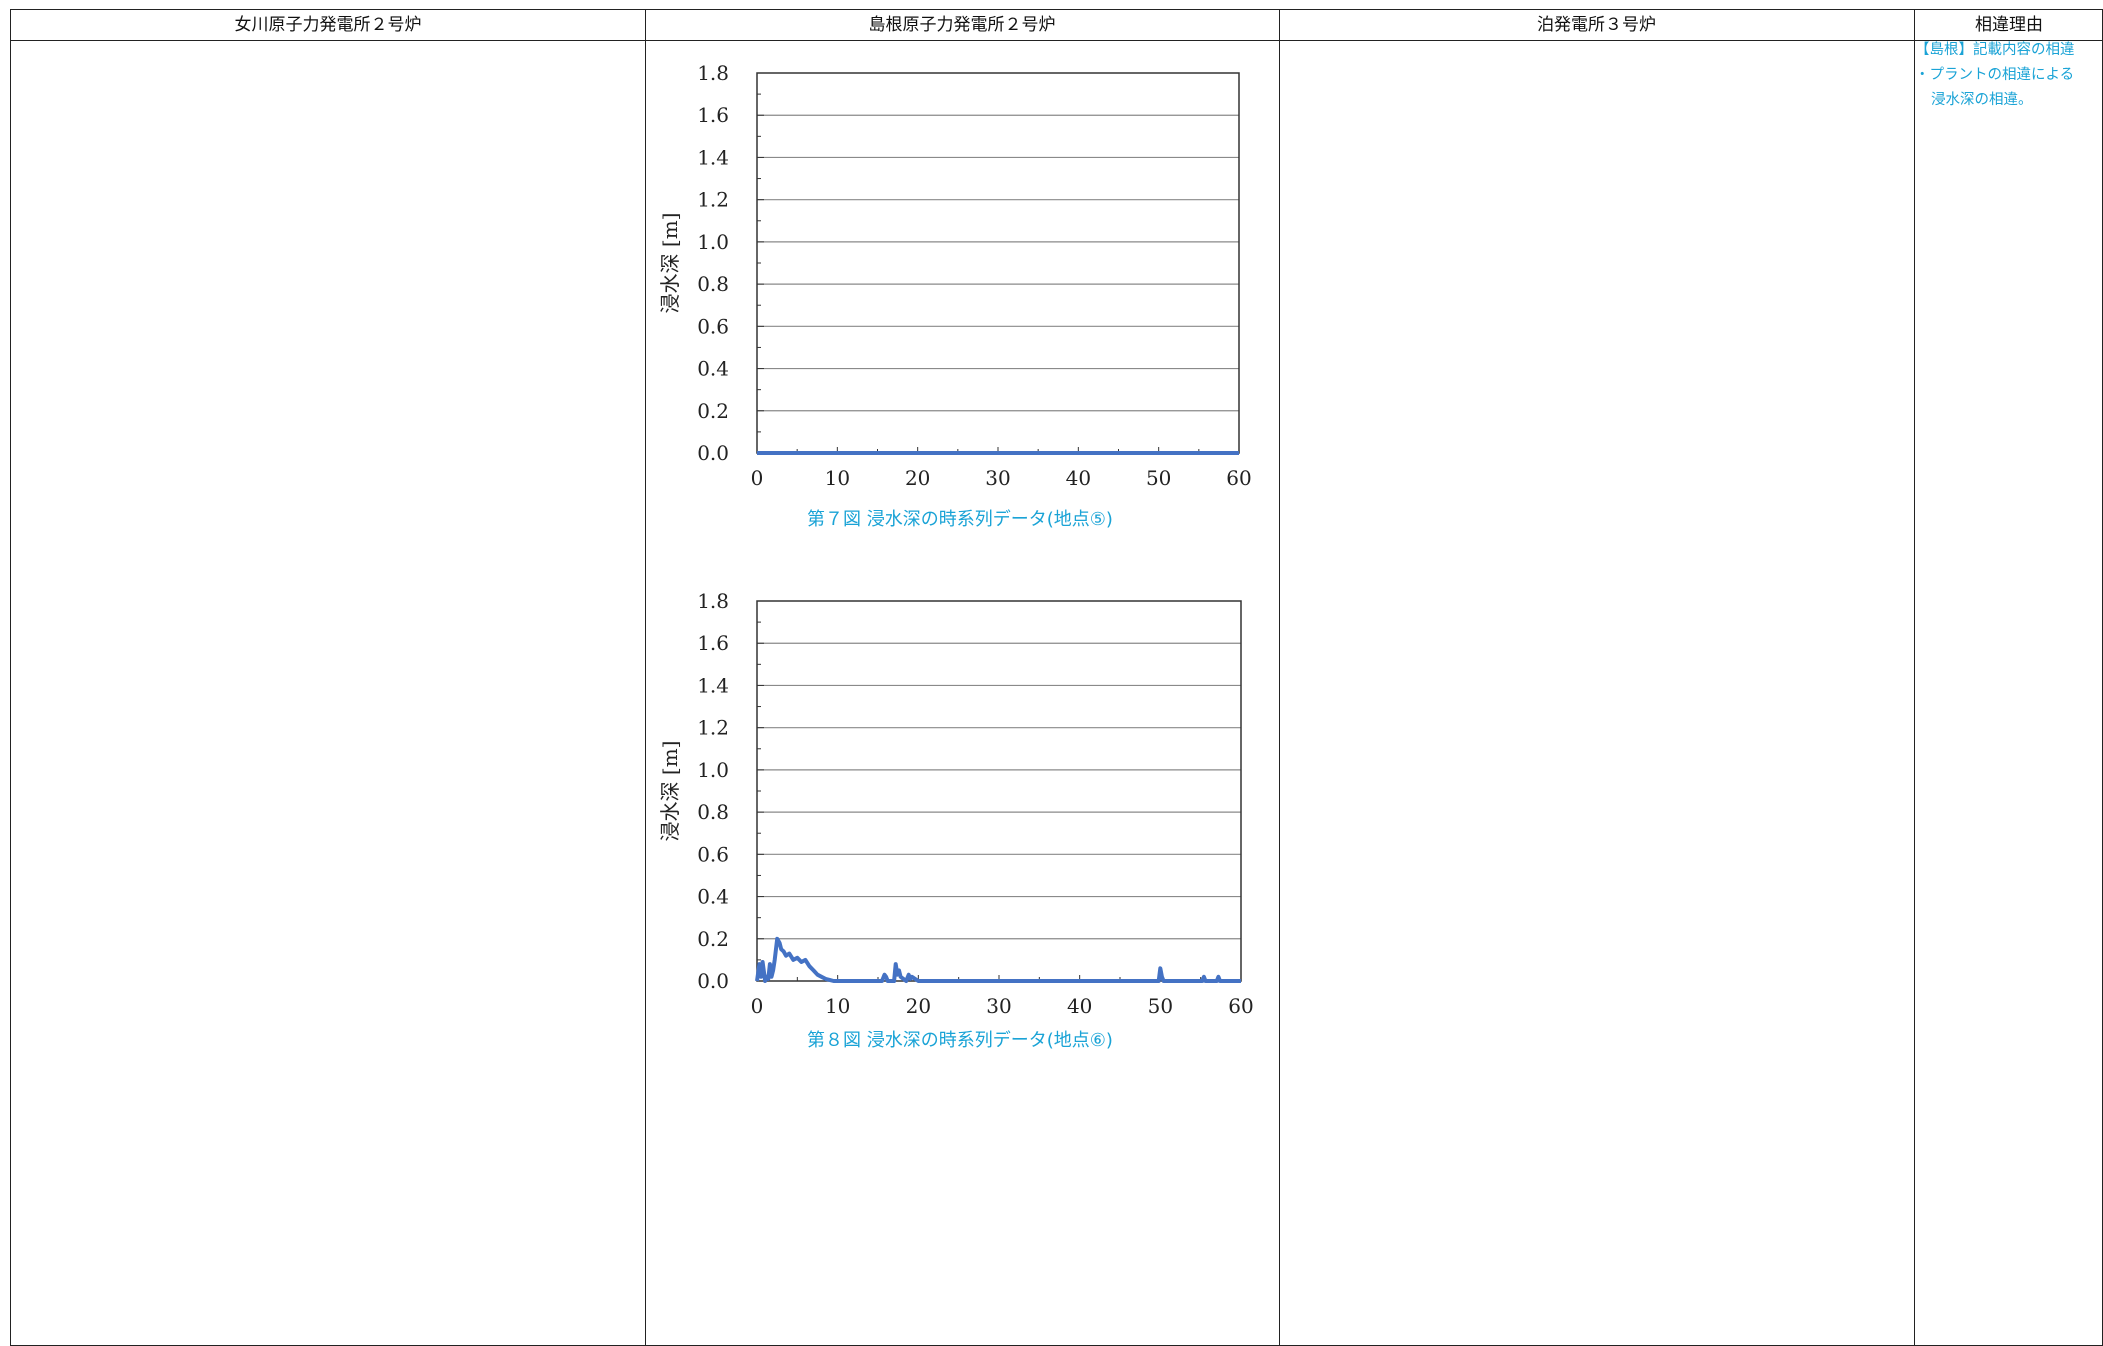  What do you see at coordinates (960, 1040) in the screenshot?
I see `figure-8-caption: 第８図 浸水深の時系列データ(地点⑥)` at bounding box center [960, 1040].